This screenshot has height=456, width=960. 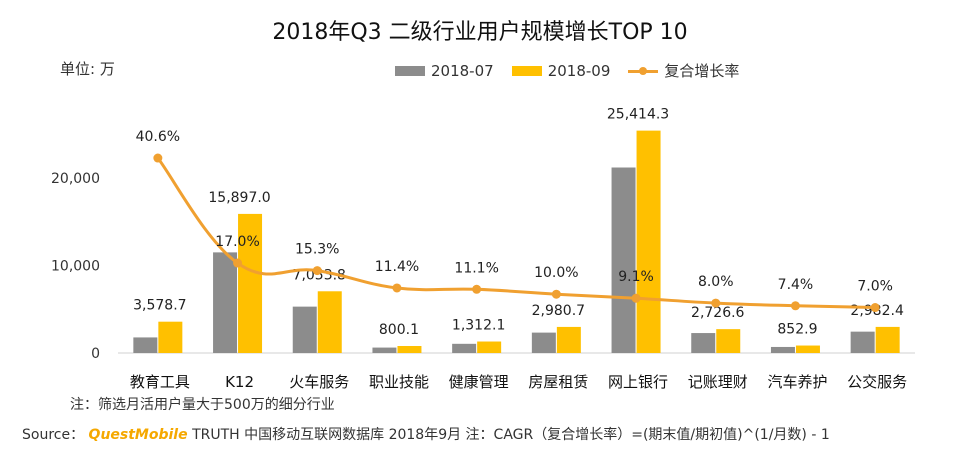 What do you see at coordinates (317, 250) in the screenshot?
I see `cagr-data-label: 15.3%` at bounding box center [317, 250].